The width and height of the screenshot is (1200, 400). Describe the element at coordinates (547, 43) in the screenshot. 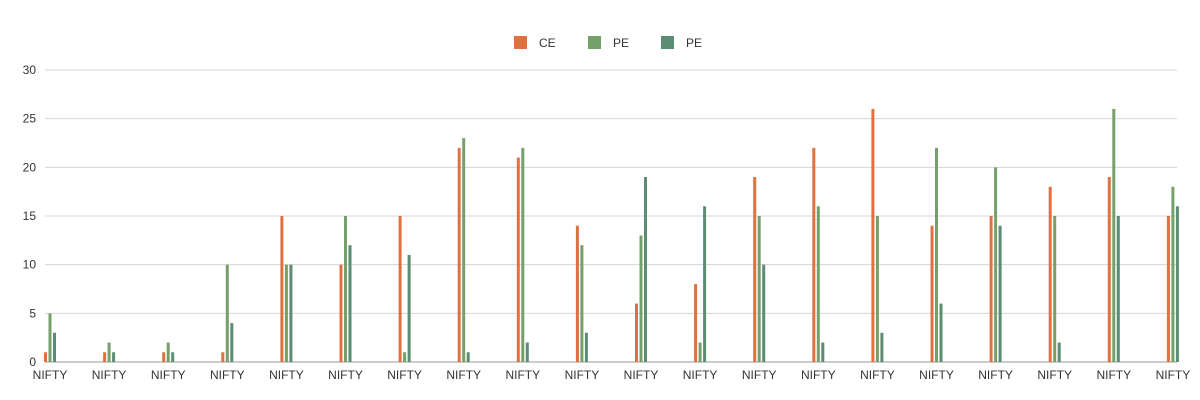

I see `legend-label: CE` at that location.